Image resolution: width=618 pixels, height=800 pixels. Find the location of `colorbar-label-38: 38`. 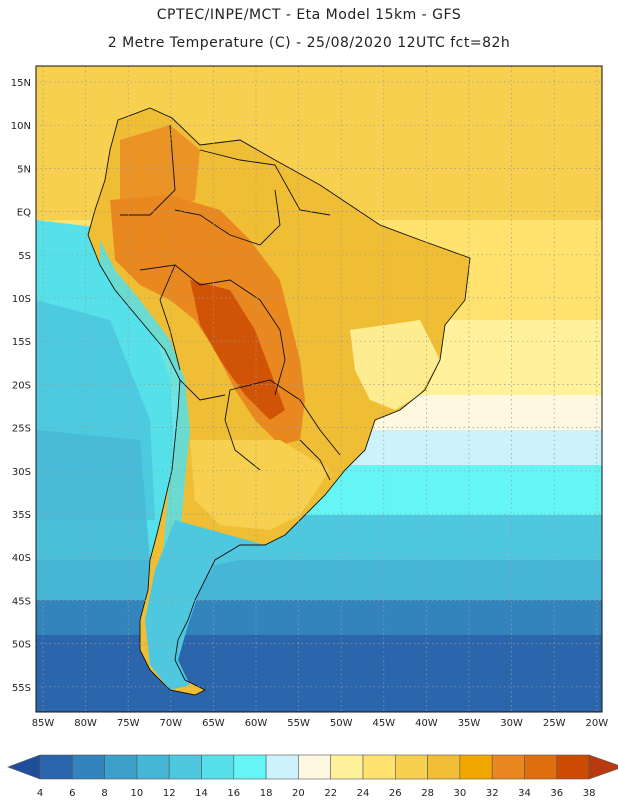

colorbar-label-38: 38 is located at coordinates (589, 793).